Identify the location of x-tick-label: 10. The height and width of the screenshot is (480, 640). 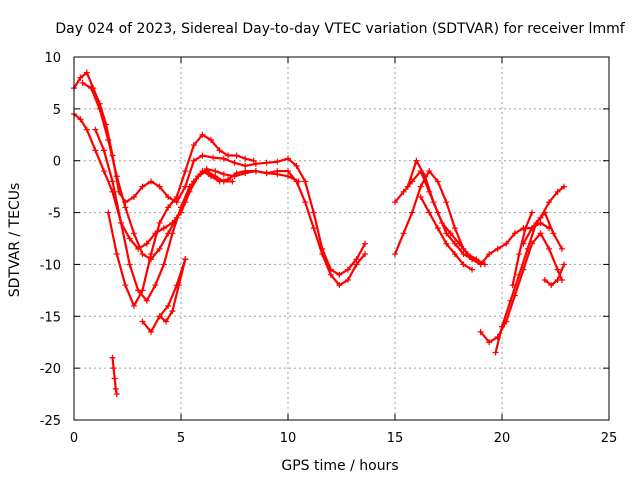
(288, 438).